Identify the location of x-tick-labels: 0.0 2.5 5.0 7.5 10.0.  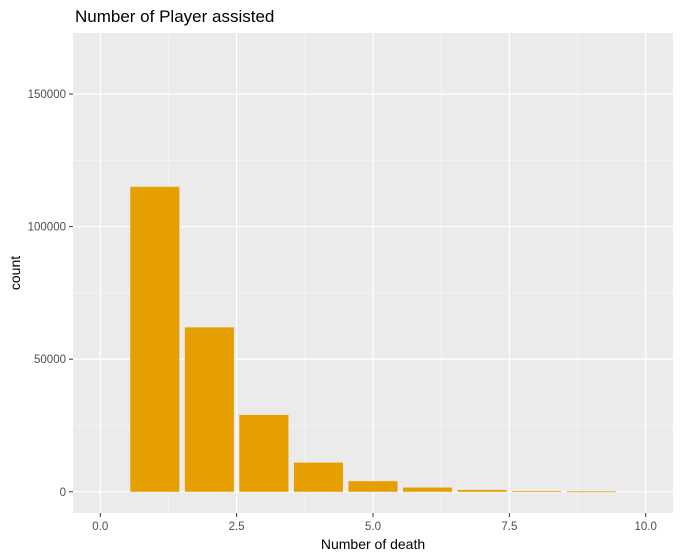
(374, 527).